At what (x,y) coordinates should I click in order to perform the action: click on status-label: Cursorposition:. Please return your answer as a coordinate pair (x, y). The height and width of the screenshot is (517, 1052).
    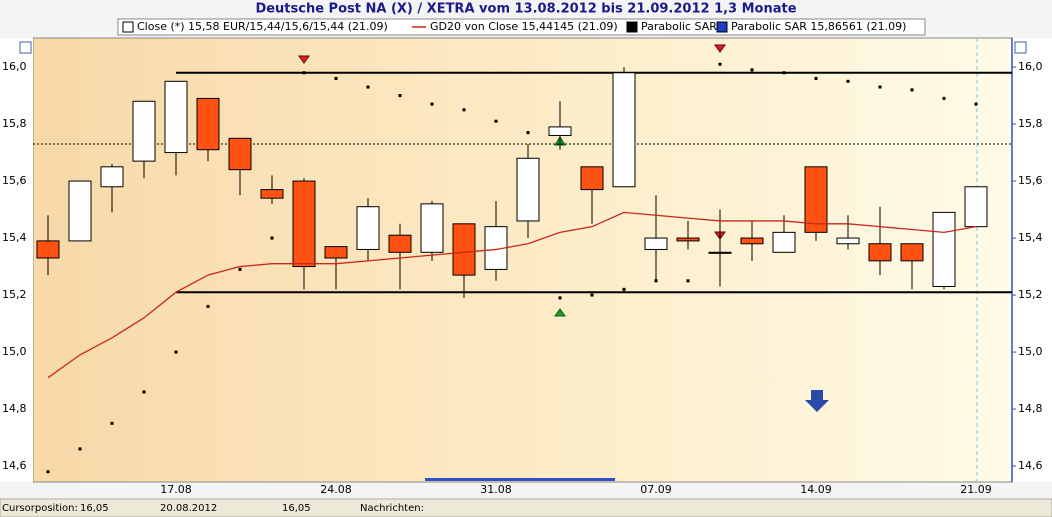
    Looking at the image, I should click on (40, 508).